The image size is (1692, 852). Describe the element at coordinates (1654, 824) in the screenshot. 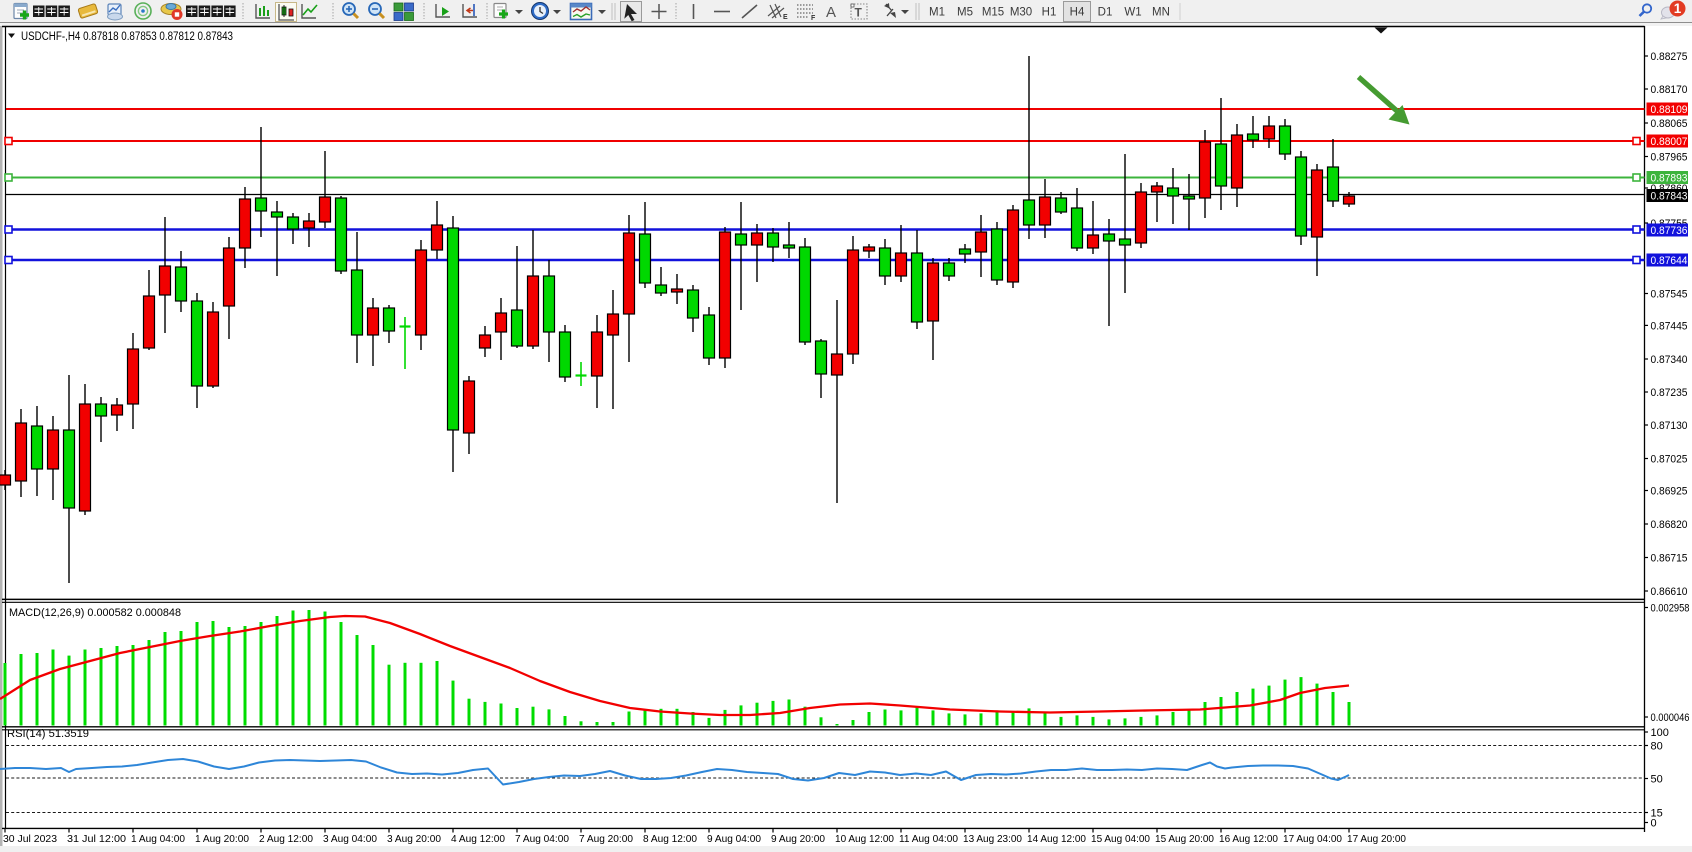

I see `svg-text: 0` at that location.